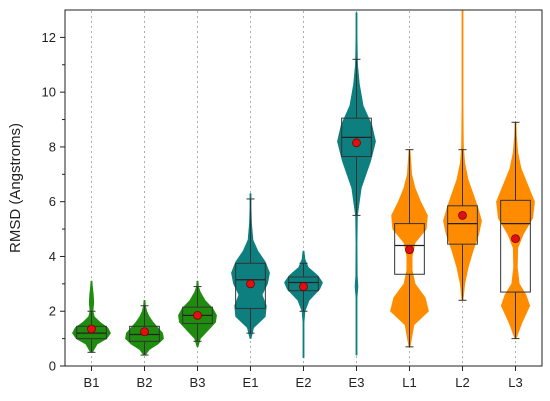  I want to click on y-tick-label-4: 4, so click(52, 256).